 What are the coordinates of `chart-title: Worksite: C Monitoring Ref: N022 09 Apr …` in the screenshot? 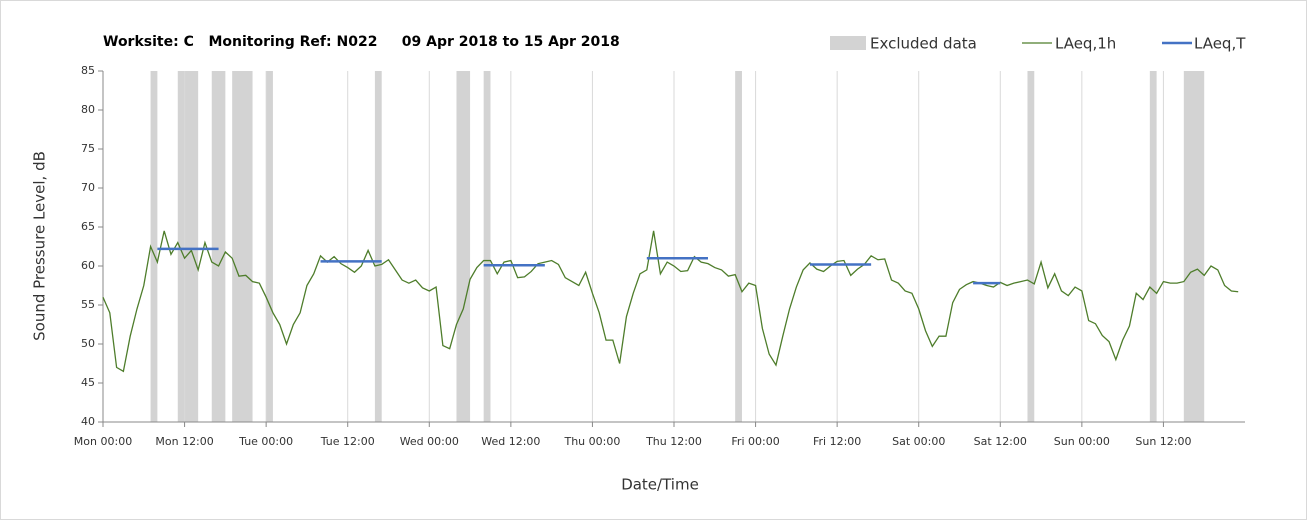 It's located at (361, 42).